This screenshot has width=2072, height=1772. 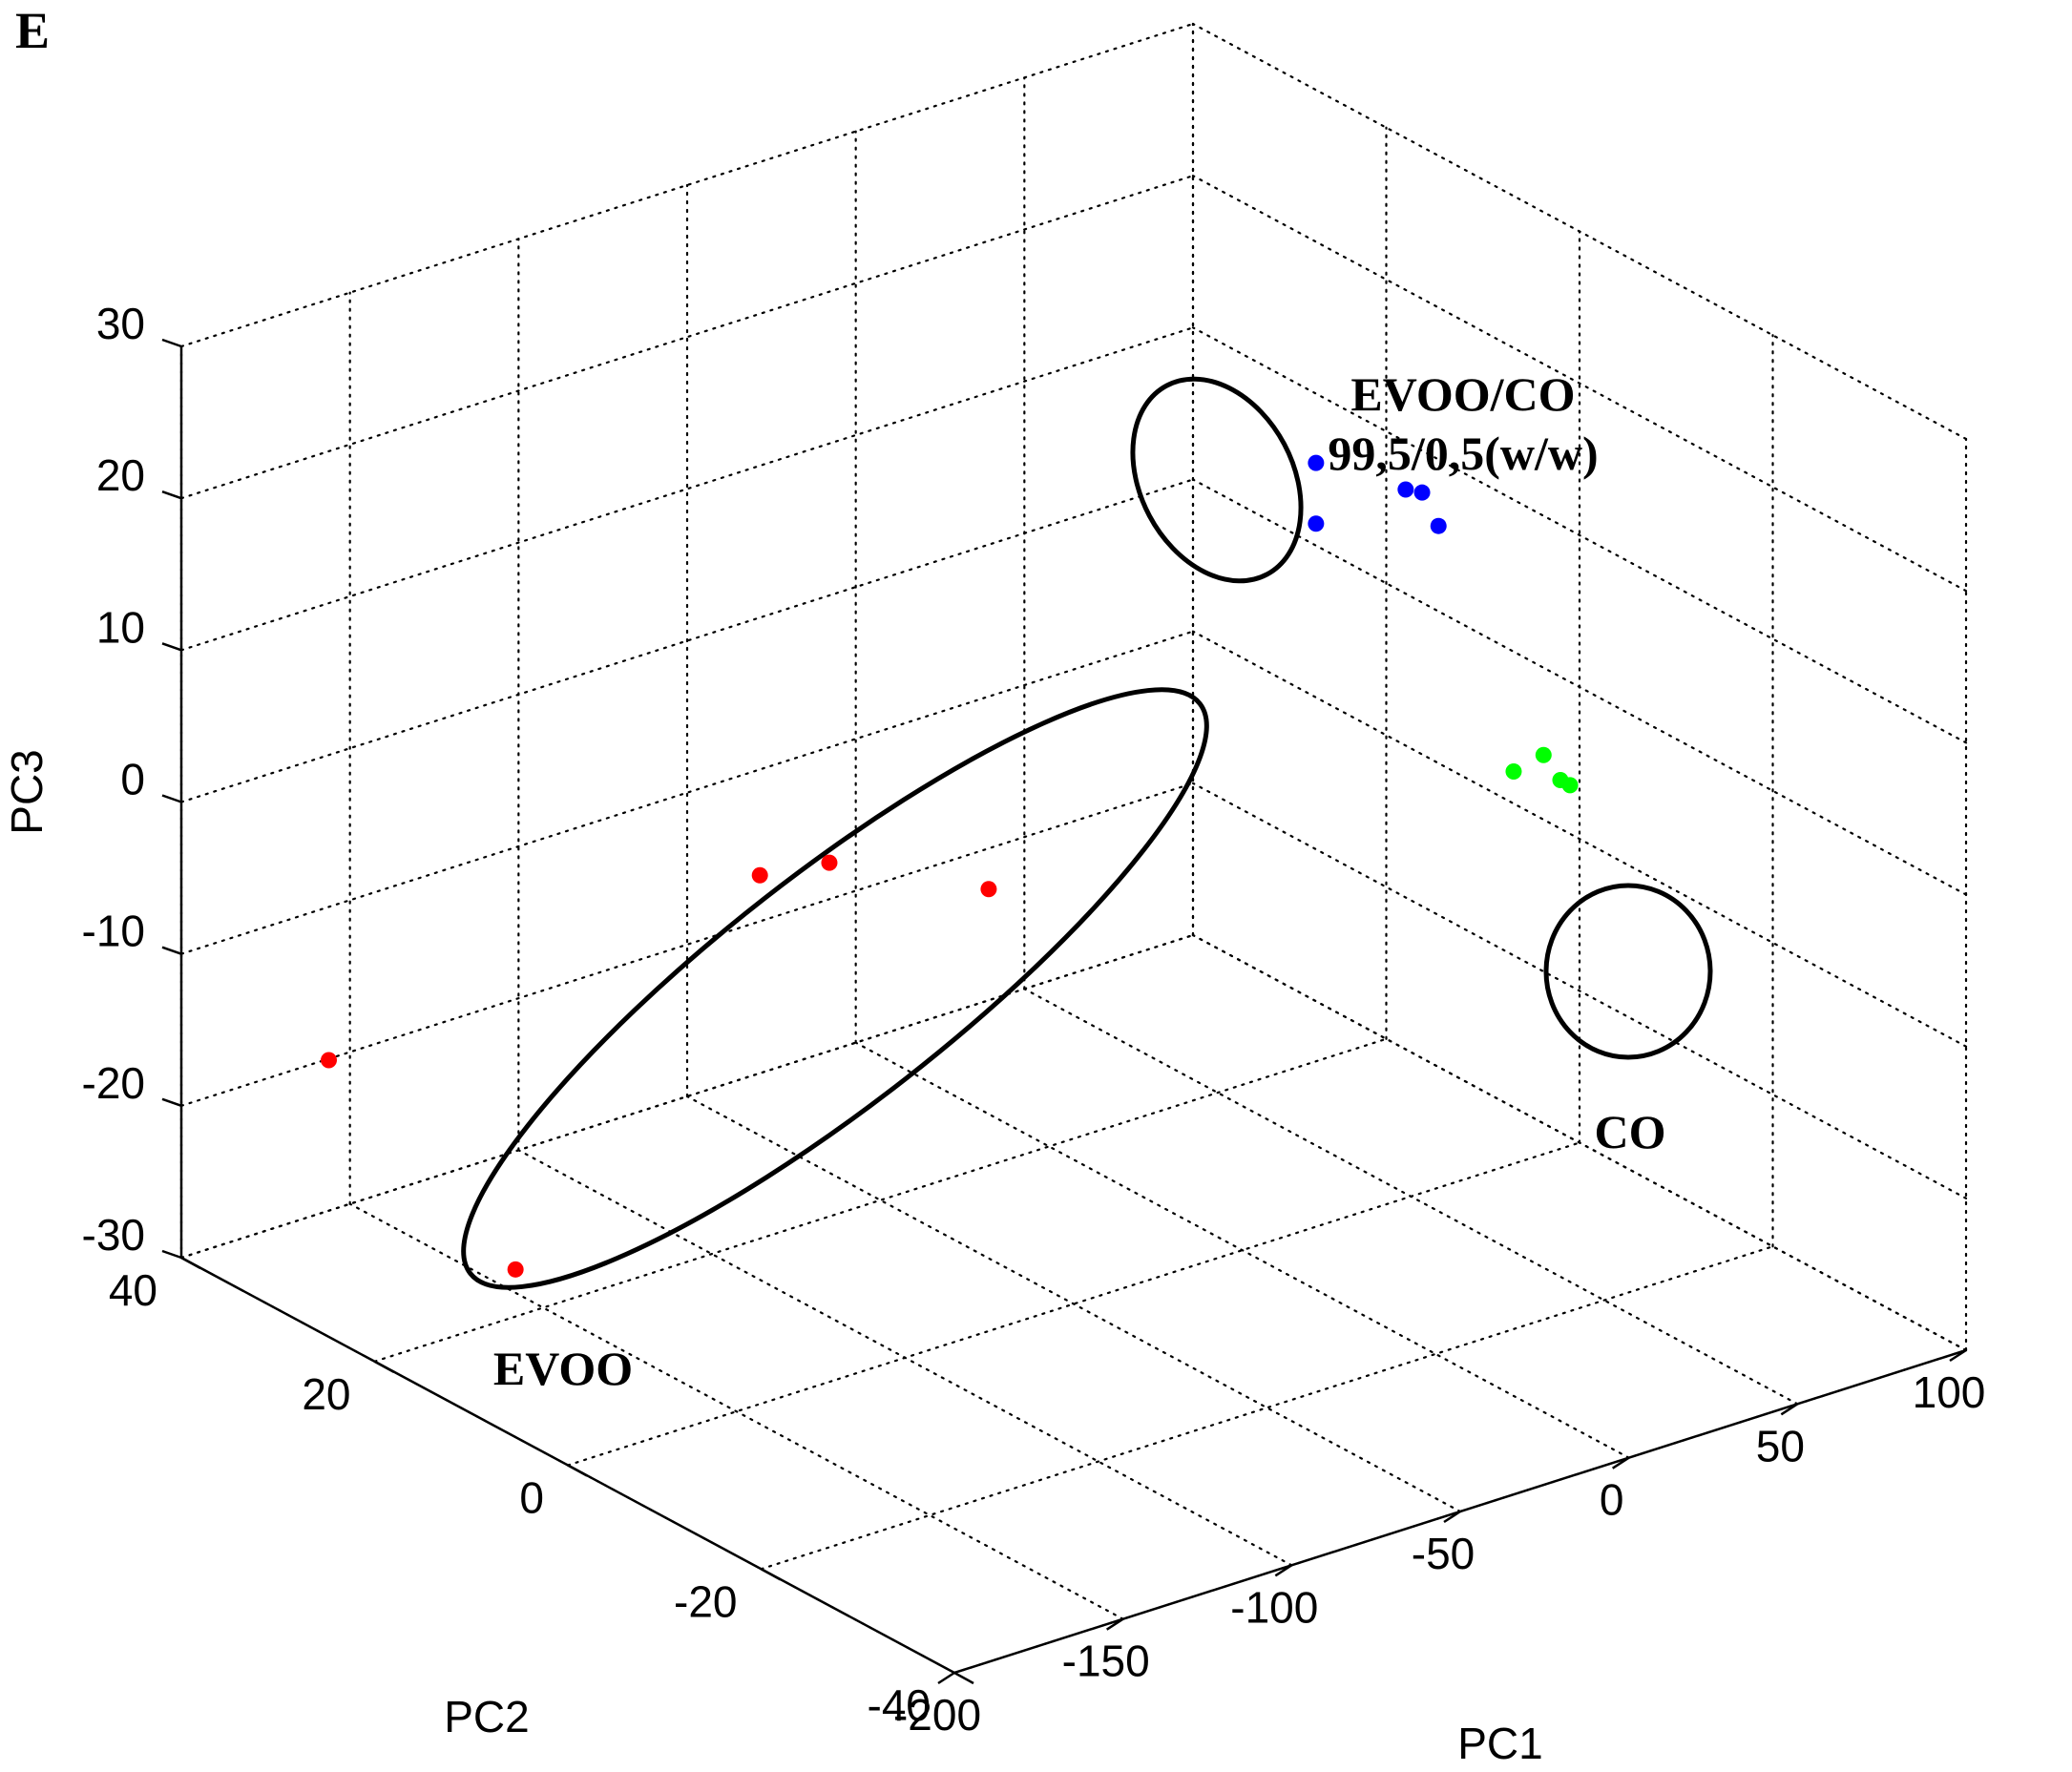 I want to click on annotation-co: CO, so click(x=1630, y=1131).